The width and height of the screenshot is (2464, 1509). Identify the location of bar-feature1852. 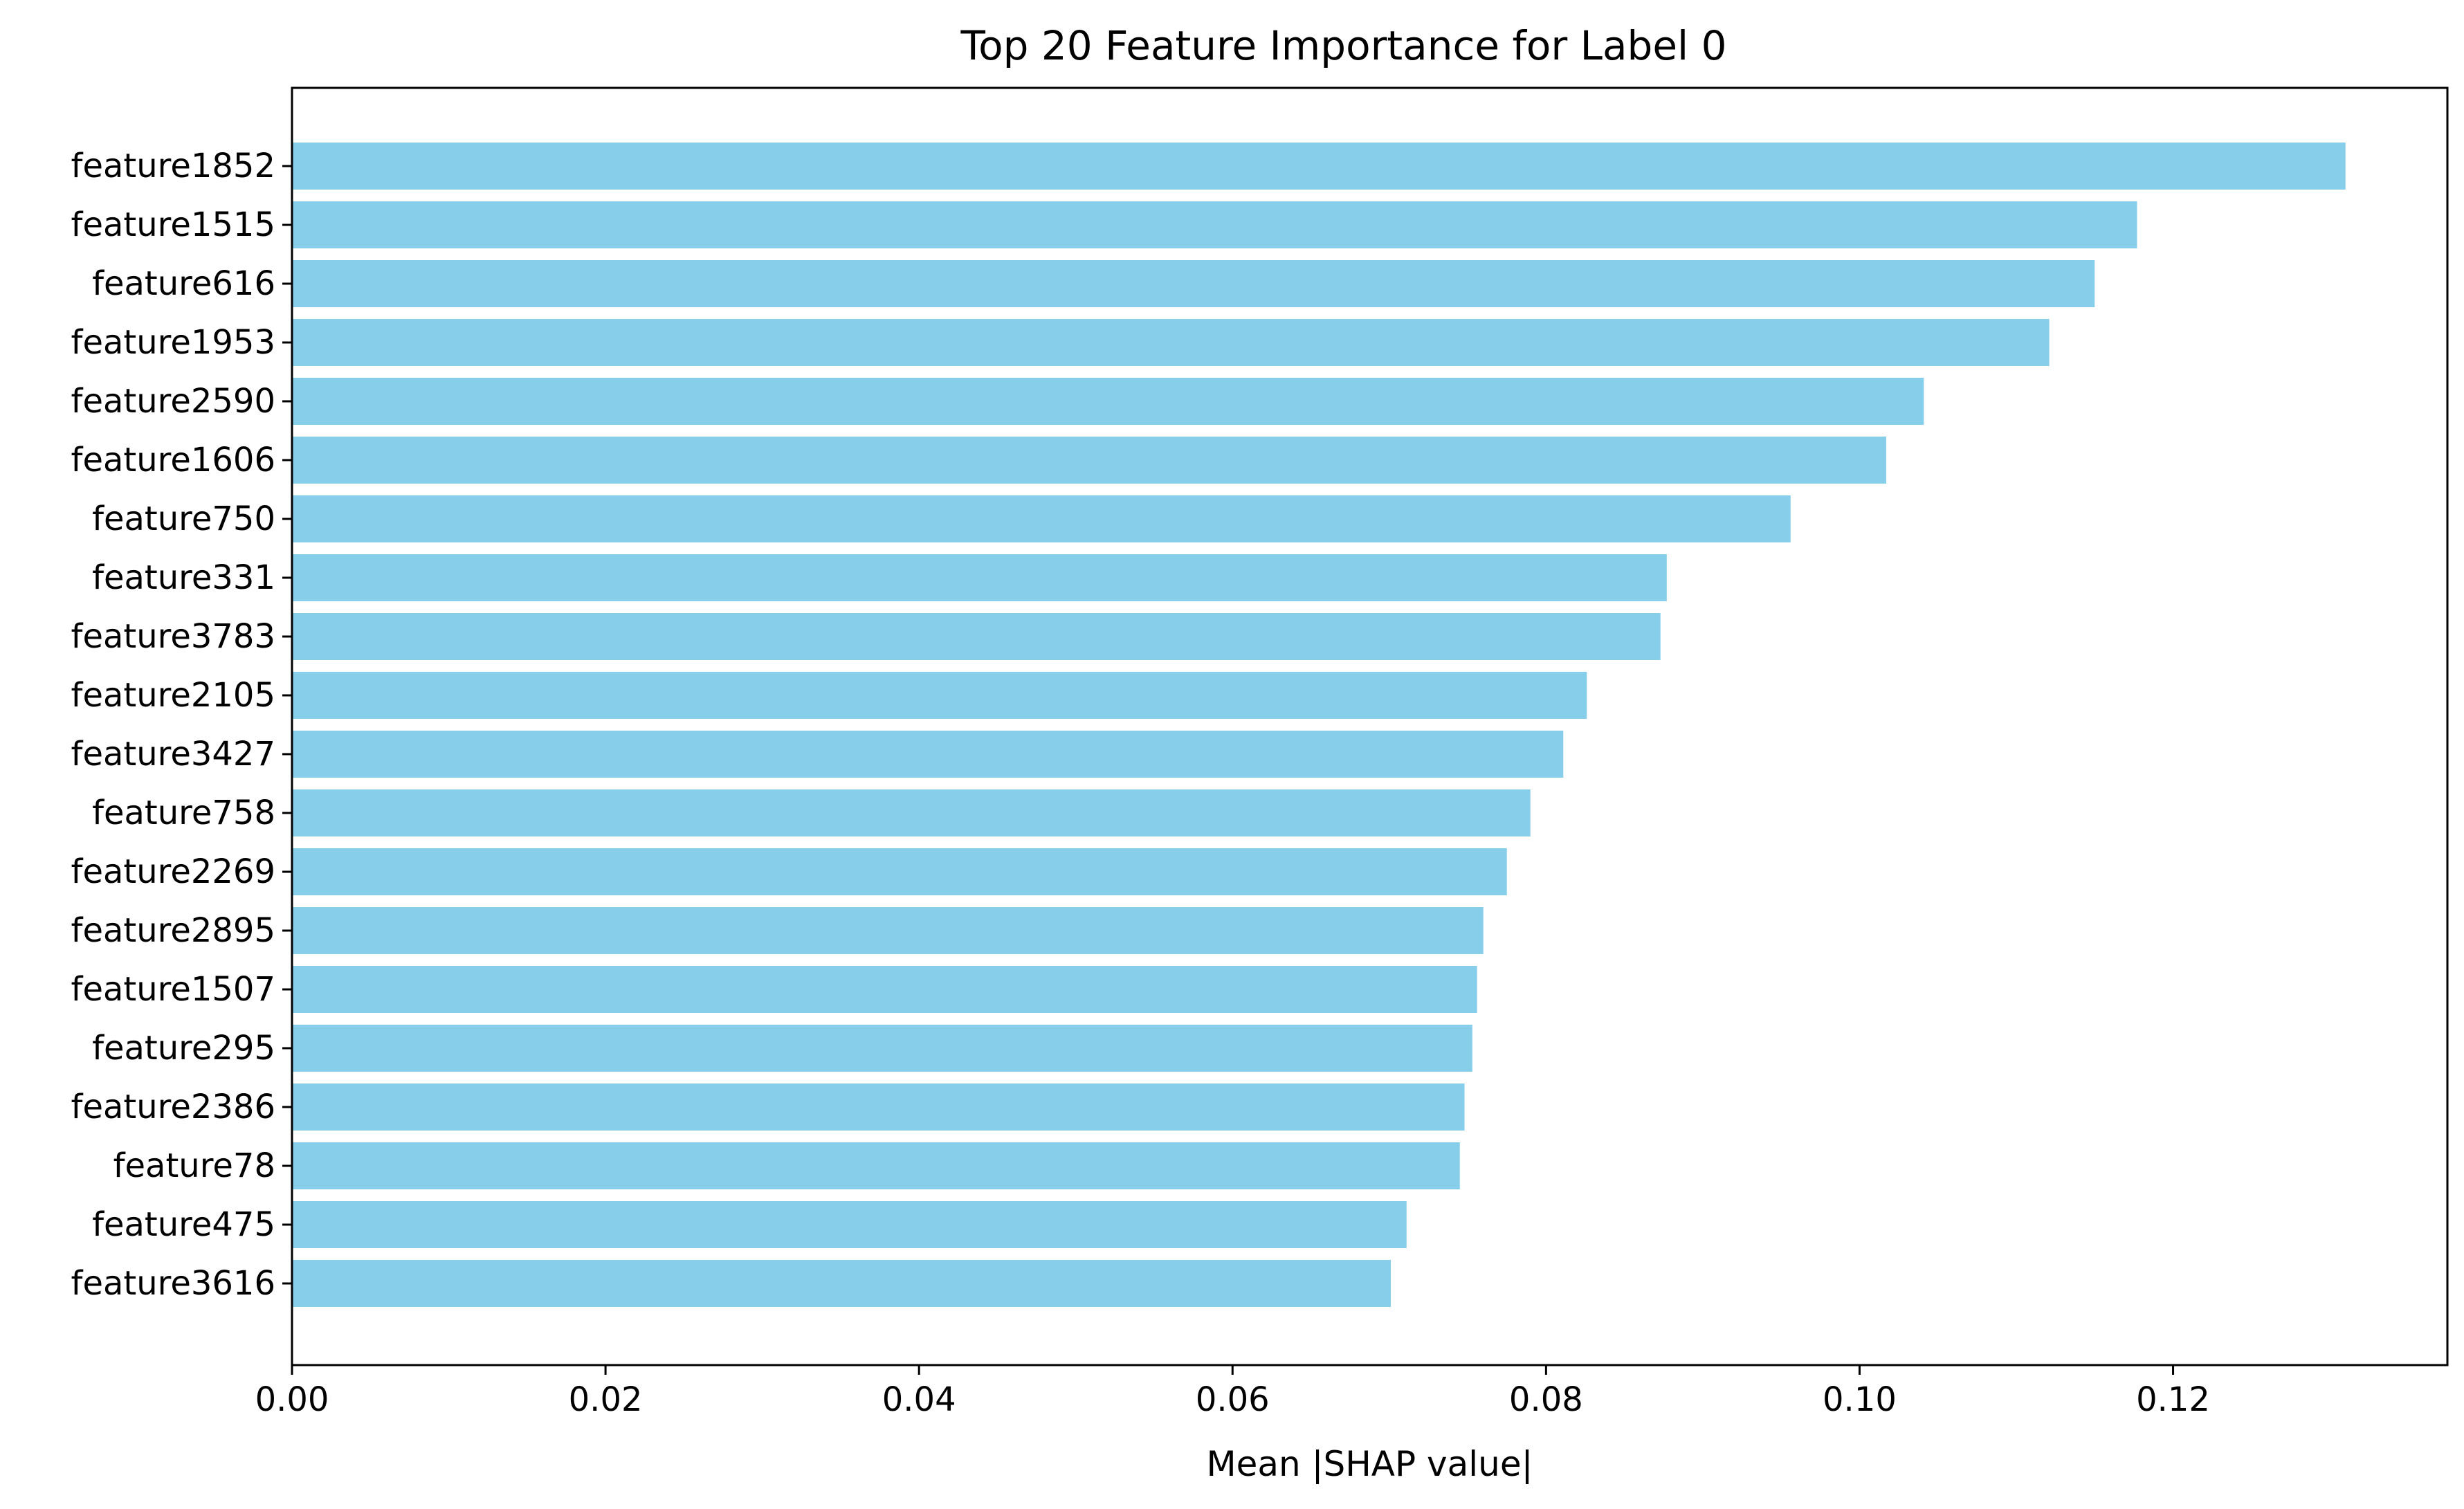
(1319, 166).